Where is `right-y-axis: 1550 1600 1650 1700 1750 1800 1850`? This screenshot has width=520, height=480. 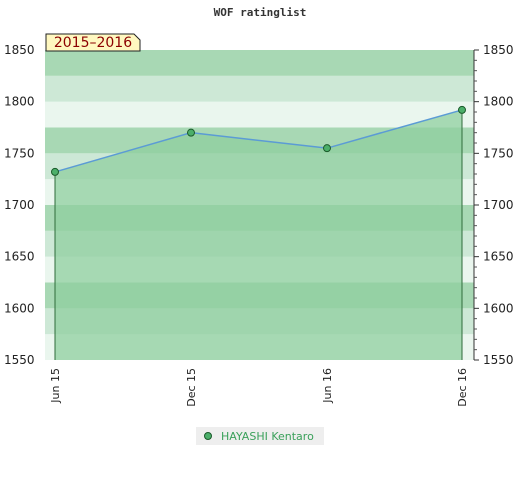
right-y-axis: 1550 1600 1650 1700 1750 1800 1850 is located at coordinates (493, 205).